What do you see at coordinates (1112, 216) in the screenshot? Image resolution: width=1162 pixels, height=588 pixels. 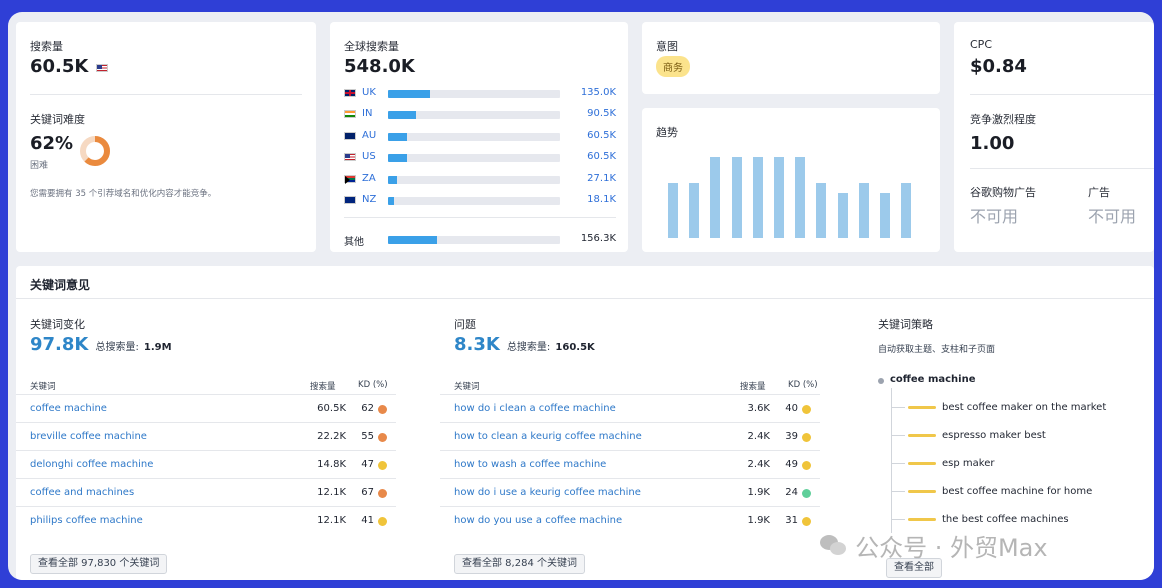 I see `ads-value: 不可用` at bounding box center [1112, 216].